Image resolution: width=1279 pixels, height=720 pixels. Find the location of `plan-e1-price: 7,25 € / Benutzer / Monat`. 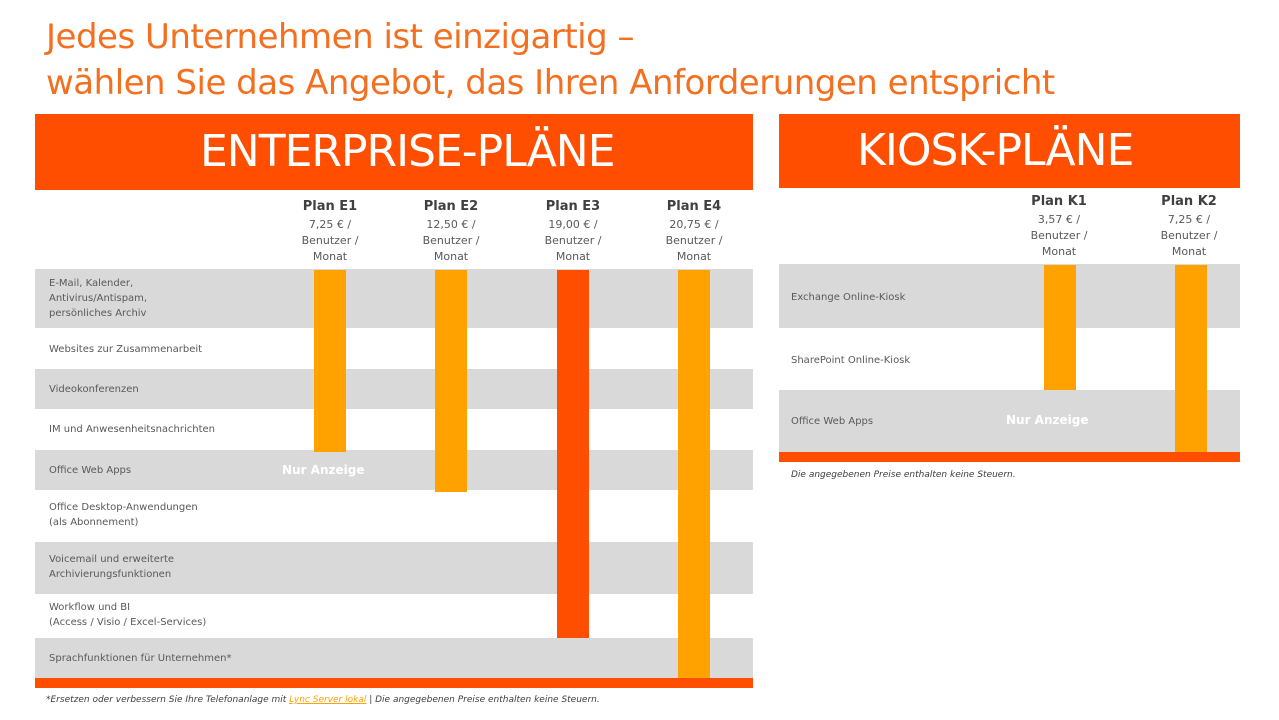

plan-e1-price: 7,25 € / Benutzer / Monat is located at coordinates (330, 240).